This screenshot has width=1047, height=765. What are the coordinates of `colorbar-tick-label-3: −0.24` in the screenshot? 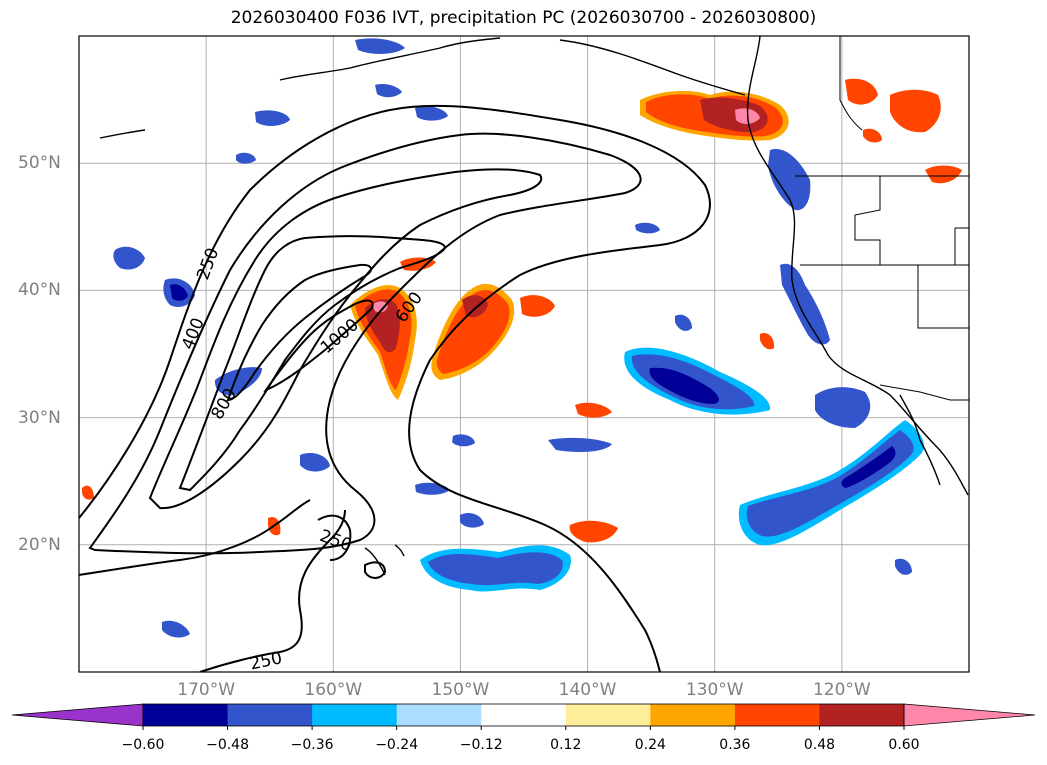 It's located at (397, 745).